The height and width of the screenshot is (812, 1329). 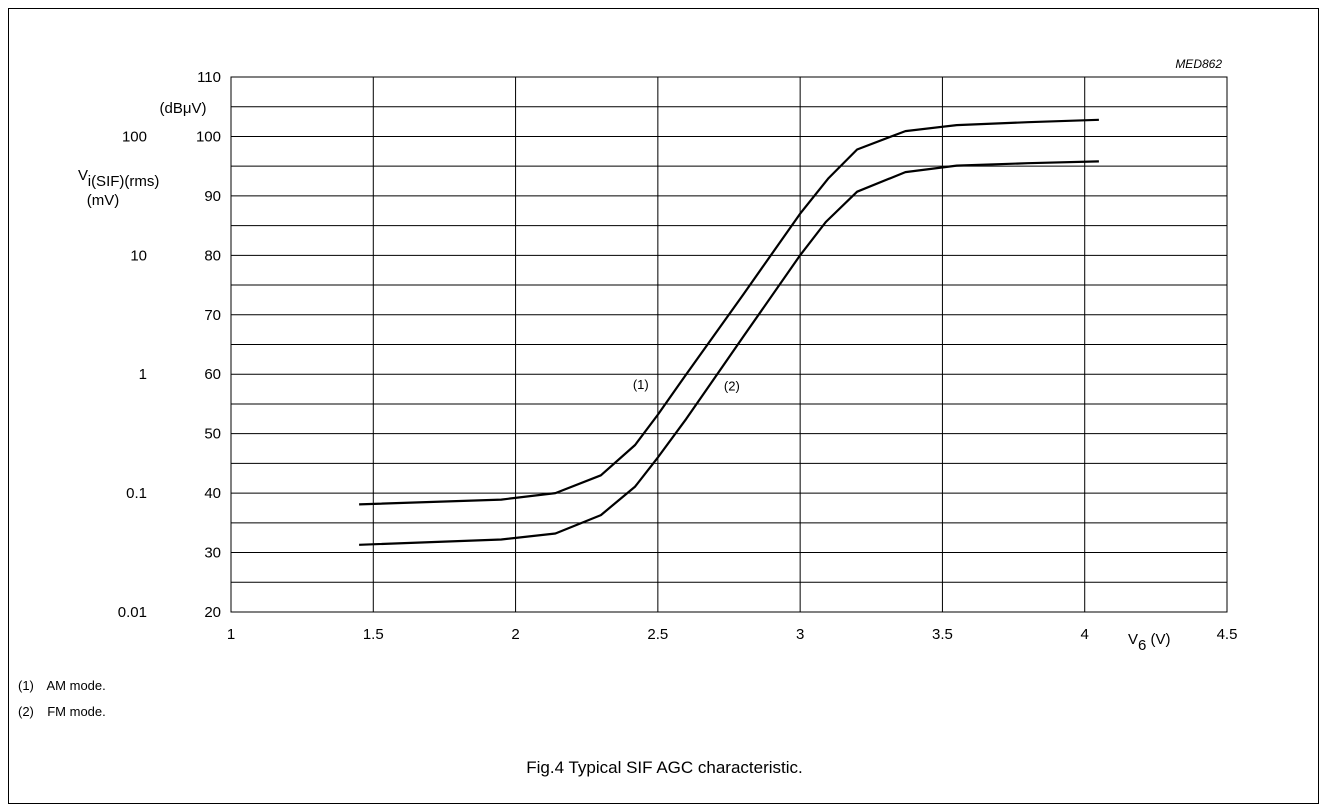 I want to click on x-axis-title-main: V, so click(x=1133, y=639).